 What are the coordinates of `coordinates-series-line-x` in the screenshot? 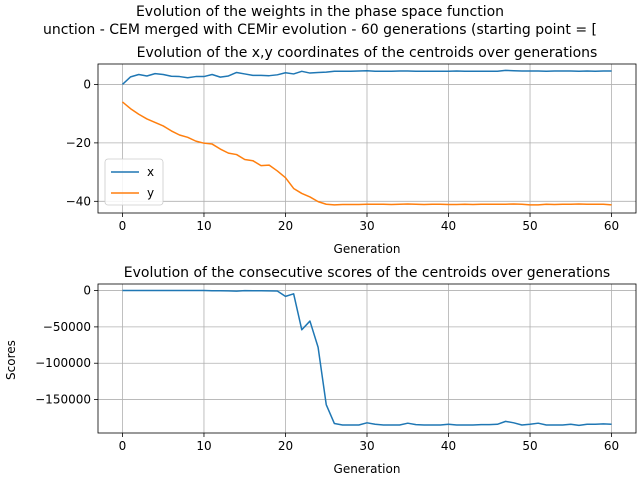 It's located at (366, 77).